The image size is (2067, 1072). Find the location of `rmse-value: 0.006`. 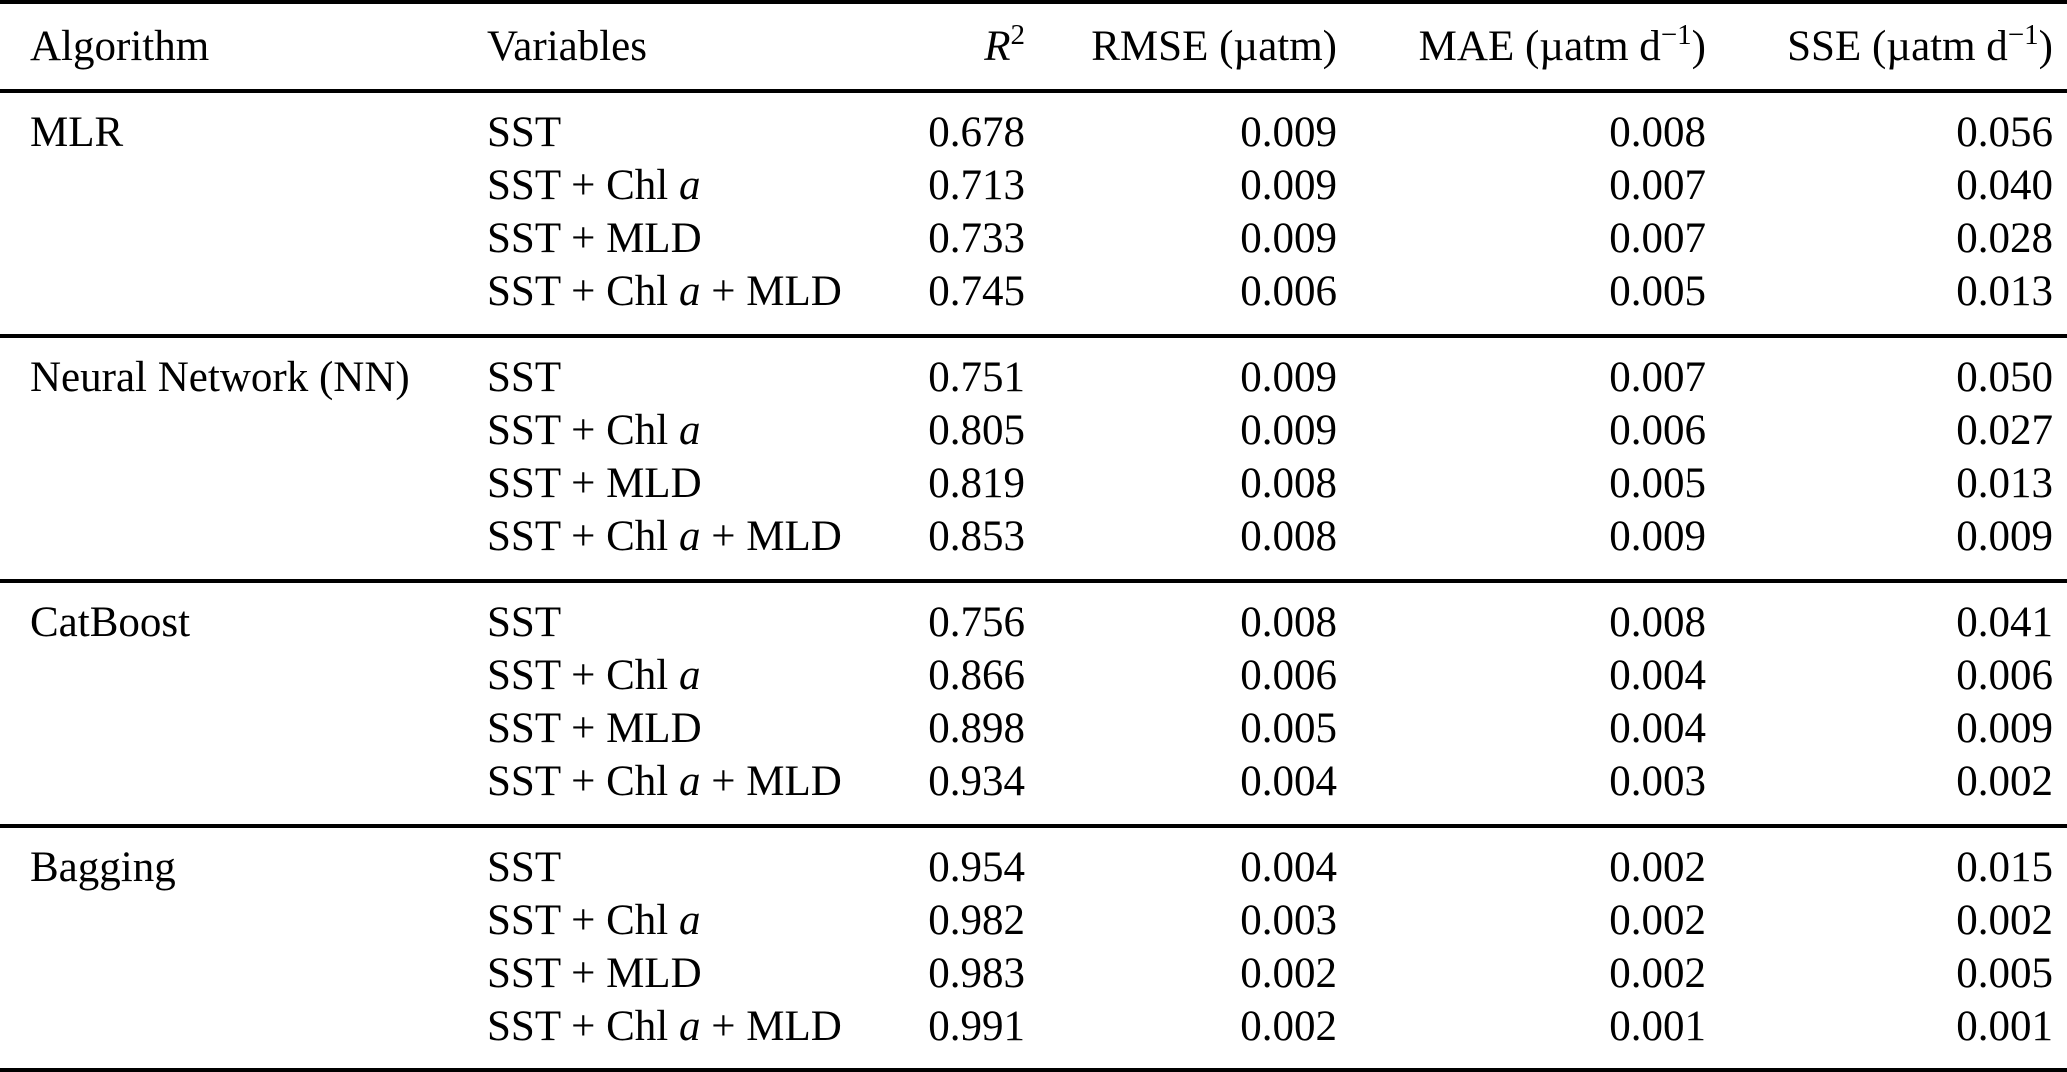

rmse-value: 0.006 is located at coordinates (1288, 291).